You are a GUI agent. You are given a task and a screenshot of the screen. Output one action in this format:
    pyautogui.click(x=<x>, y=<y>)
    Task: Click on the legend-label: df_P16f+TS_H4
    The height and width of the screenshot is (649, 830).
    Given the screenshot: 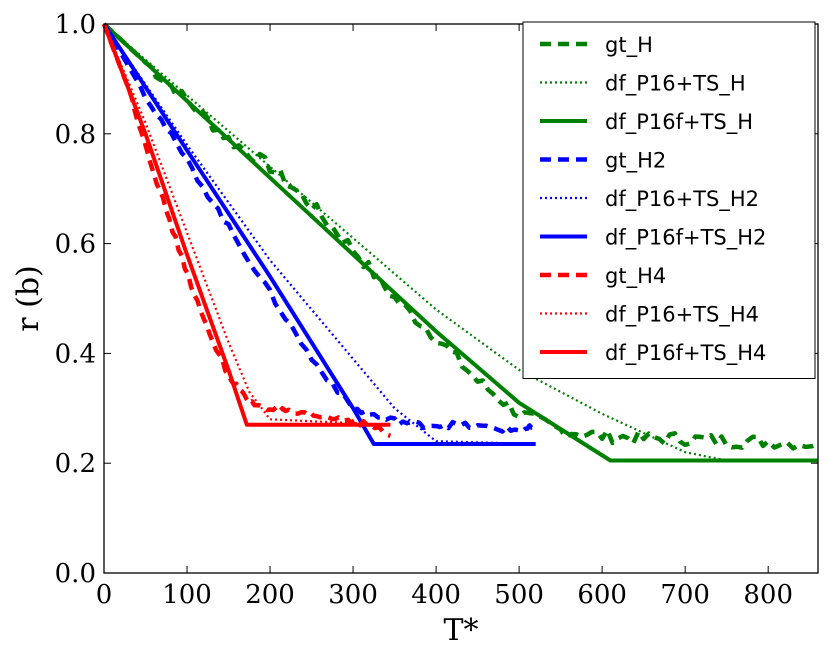 What is the action you would take?
    pyautogui.click(x=685, y=353)
    